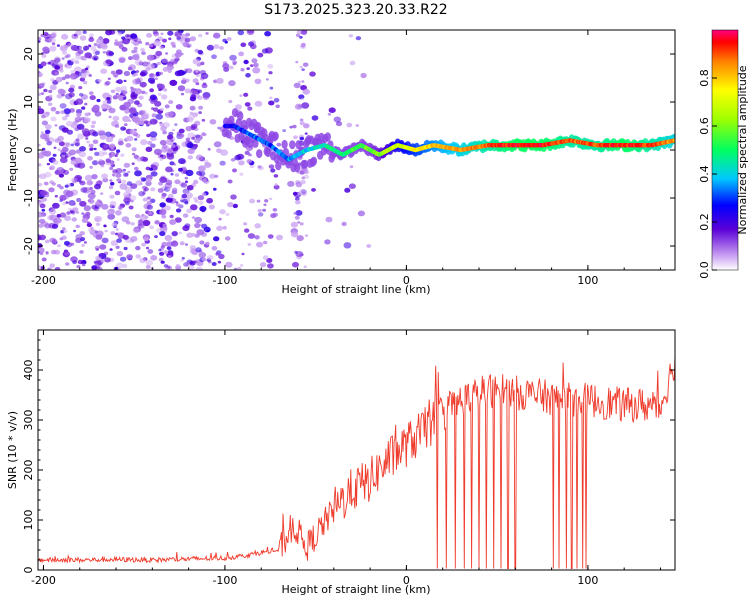  What do you see at coordinates (43, 580) in the screenshot?
I see `x-tick-label: -200` at bounding box center [43, 580].